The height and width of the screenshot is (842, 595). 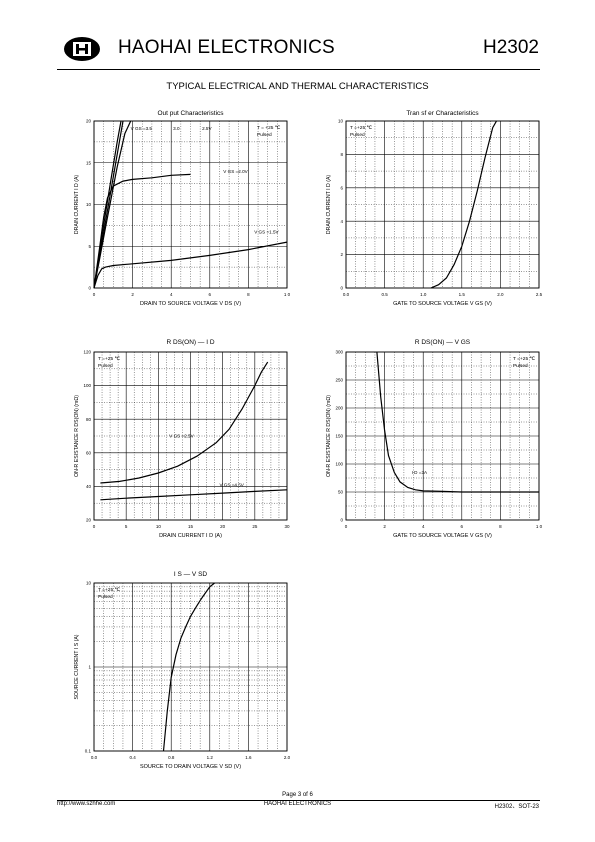 What do you see at coordinates (190, 536) in the screenshot?
I see `x-axis-label: DRAIN CURRENT I D (A)` at bounding box center [190, 536].